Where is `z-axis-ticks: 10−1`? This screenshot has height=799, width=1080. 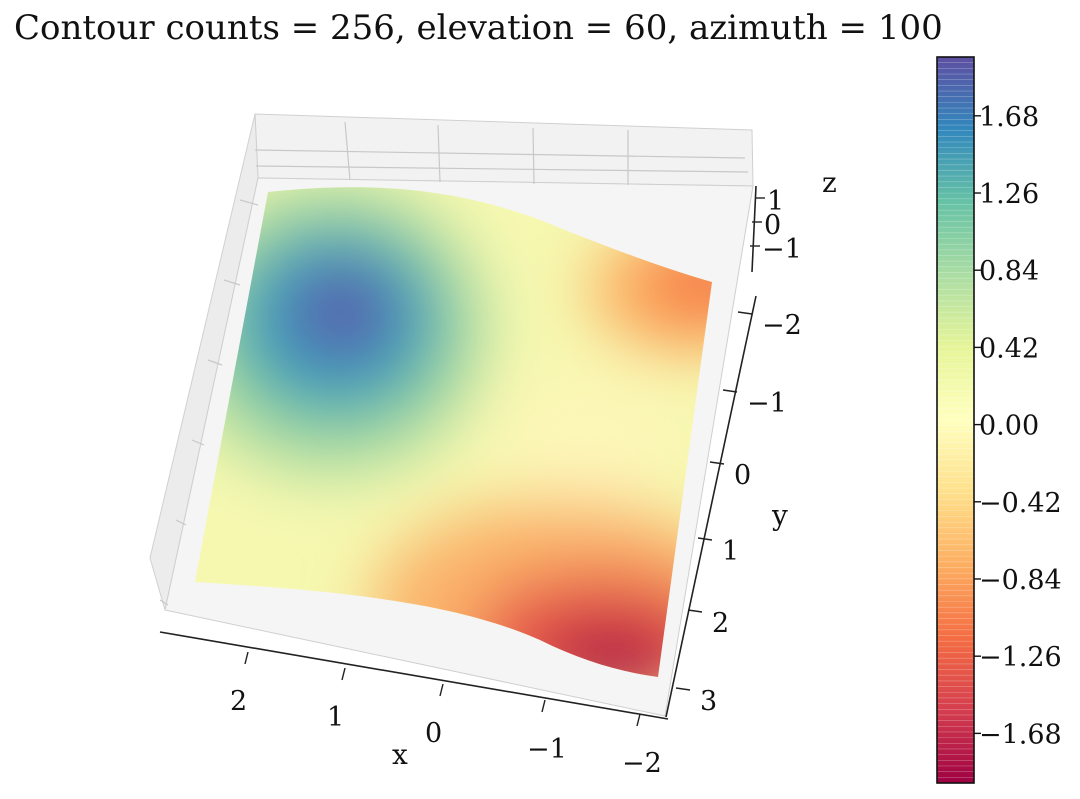 z-axis-ticks: 10−1 is located at coordinates (776, 225).